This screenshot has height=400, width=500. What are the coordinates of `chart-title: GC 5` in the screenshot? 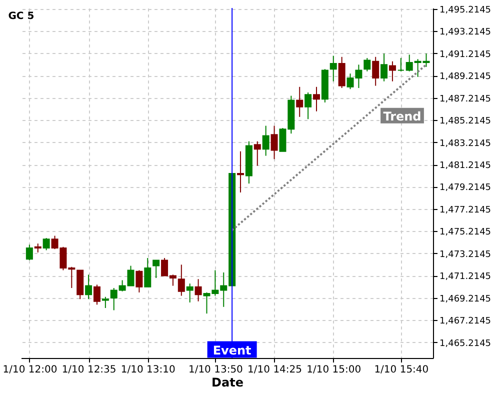 It's located at (21, 16).